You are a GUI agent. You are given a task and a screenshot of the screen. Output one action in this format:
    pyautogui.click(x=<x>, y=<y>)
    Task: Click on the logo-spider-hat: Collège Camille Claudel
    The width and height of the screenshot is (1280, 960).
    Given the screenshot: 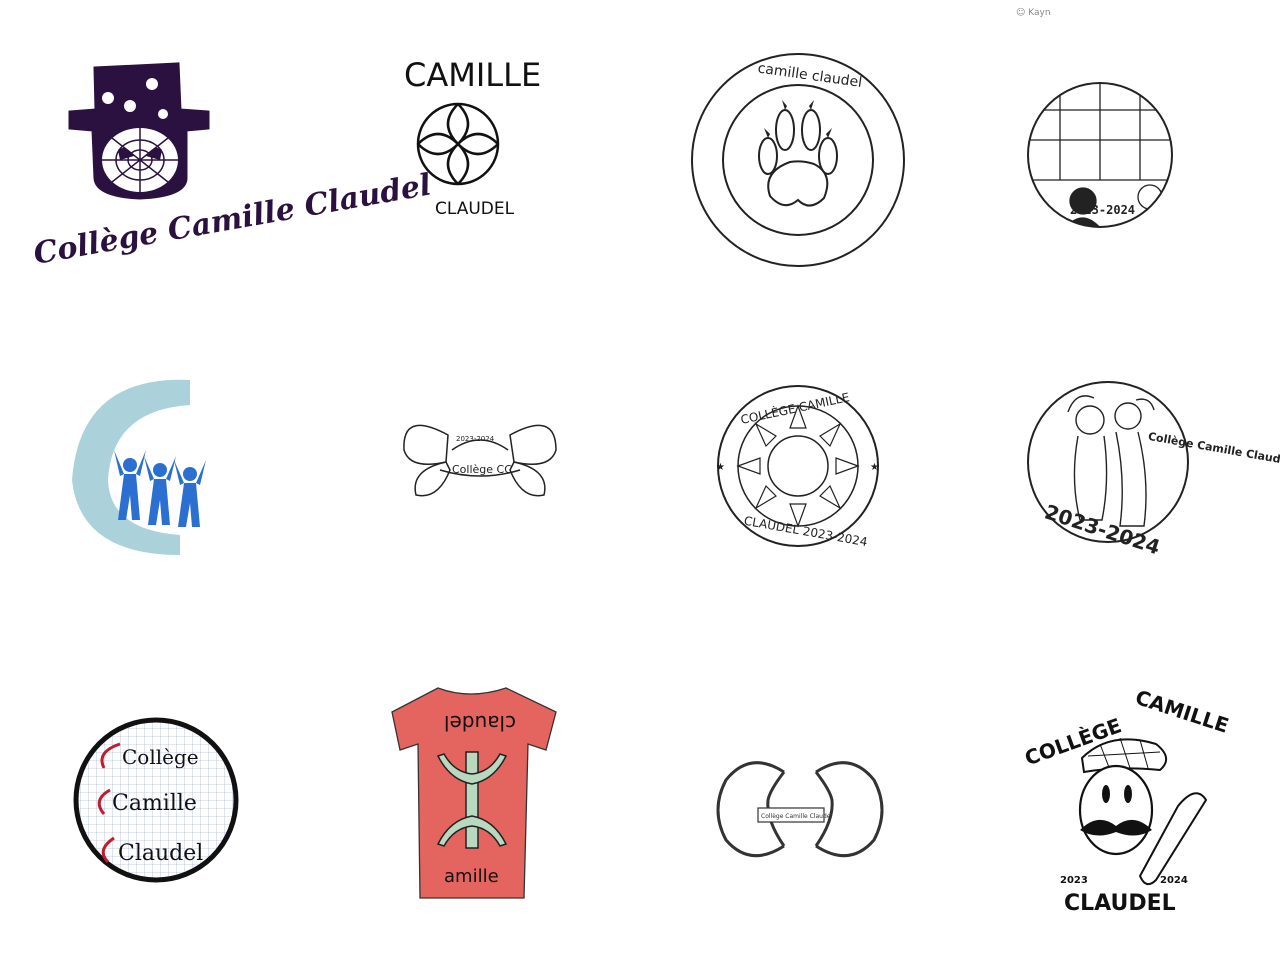 What is the action you would take?
    pyautogui.click(x=217, y=160)
    